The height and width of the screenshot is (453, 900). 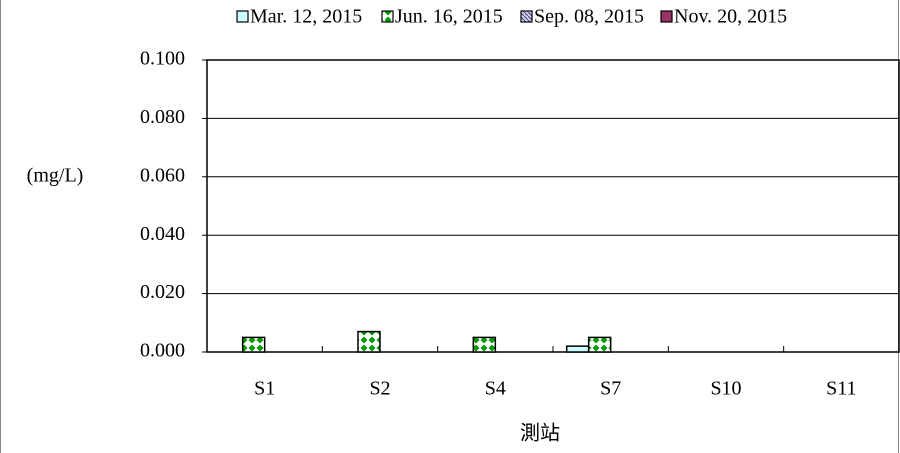 What do you see at coordinates (495, 389) in the screenshot?
I see `x-tick-label: S4` at bounding box center [495, 389].